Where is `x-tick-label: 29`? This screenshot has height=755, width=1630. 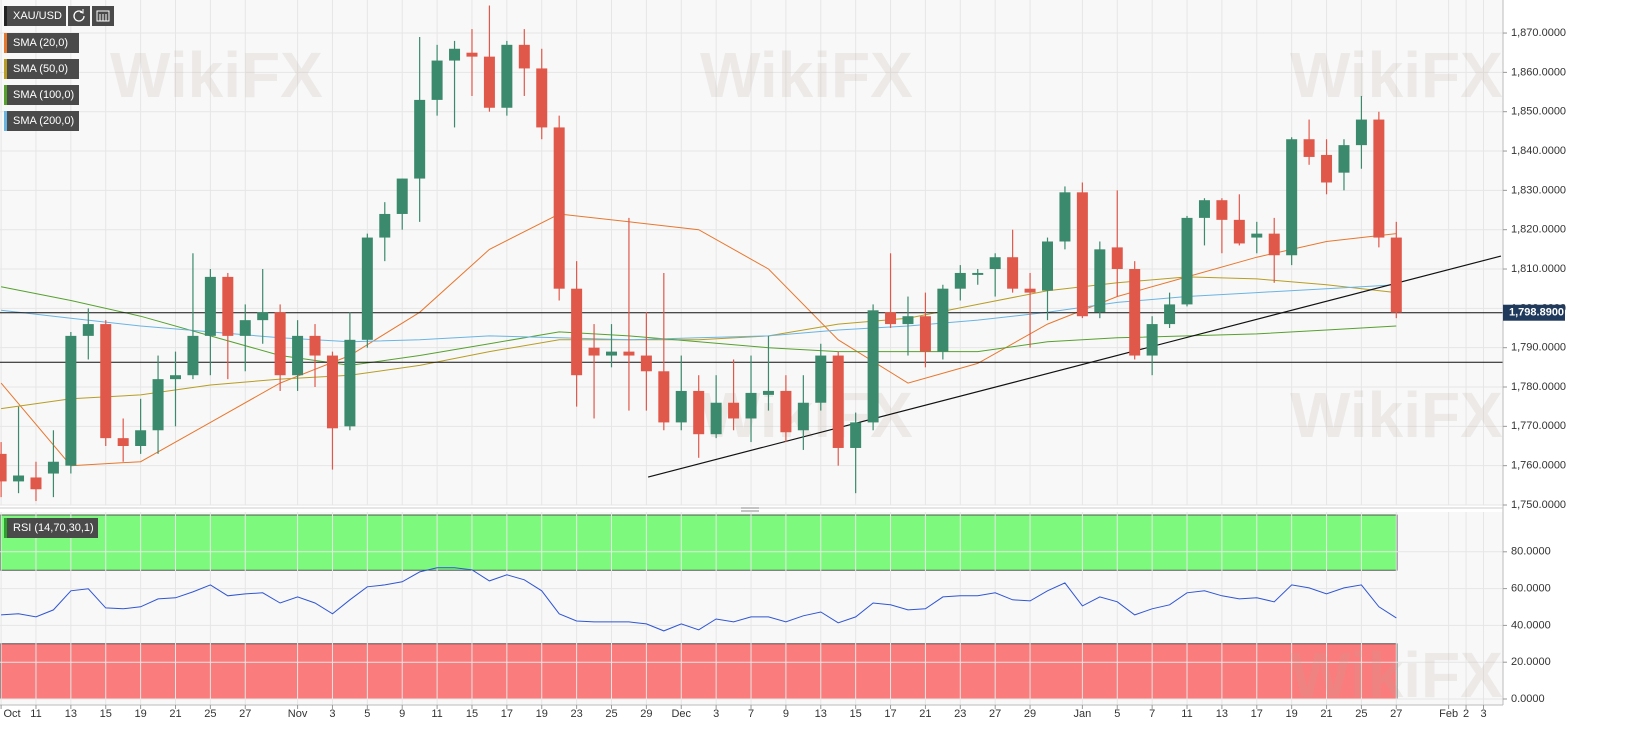 x-tick-label: 29 is located at coordinates (646, 714).